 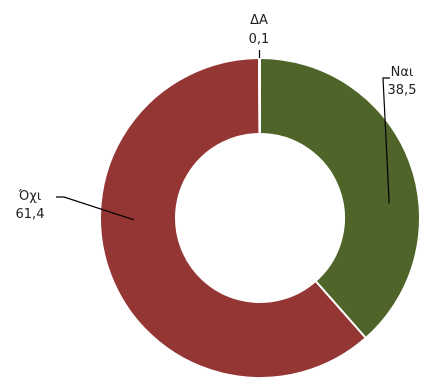 I want to click on label-da-value: 0,1, so click(x=259, y=39).